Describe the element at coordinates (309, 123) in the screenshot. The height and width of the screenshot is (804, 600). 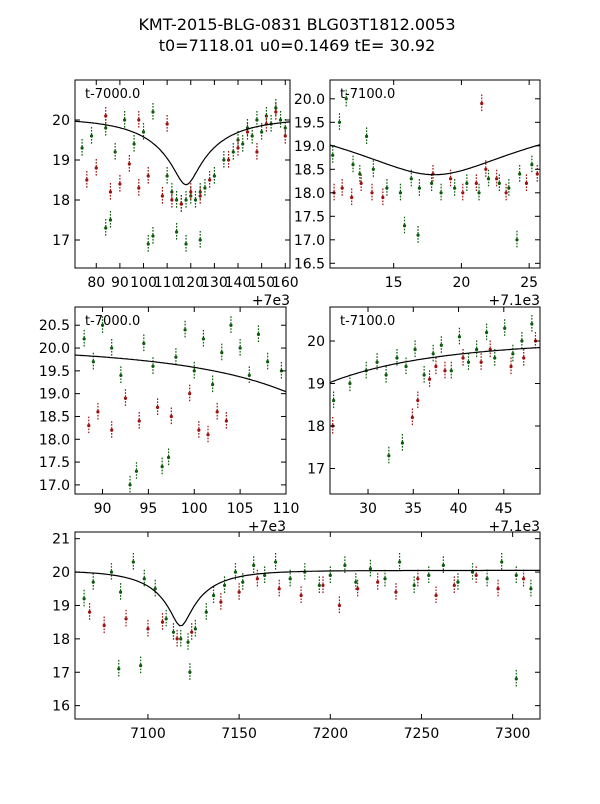
I see `y-tick-label-p2-6: 19.5` at that location.